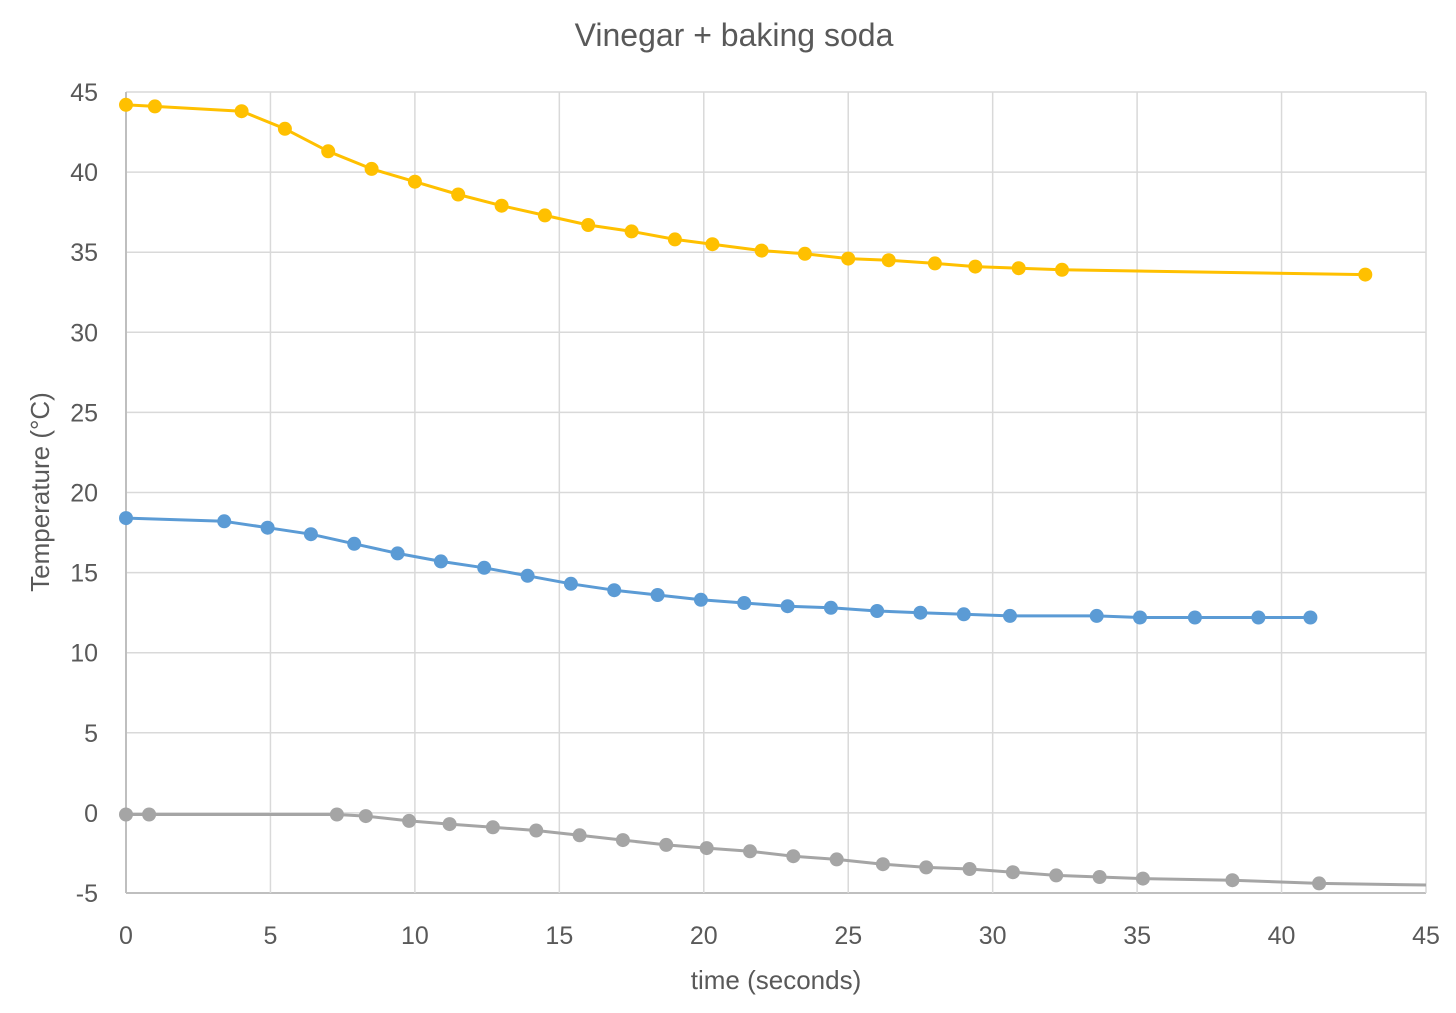 The width and height of the screenshot is (1456, 1013). I want to click on y-tick-label: -5, so click(87, 894).